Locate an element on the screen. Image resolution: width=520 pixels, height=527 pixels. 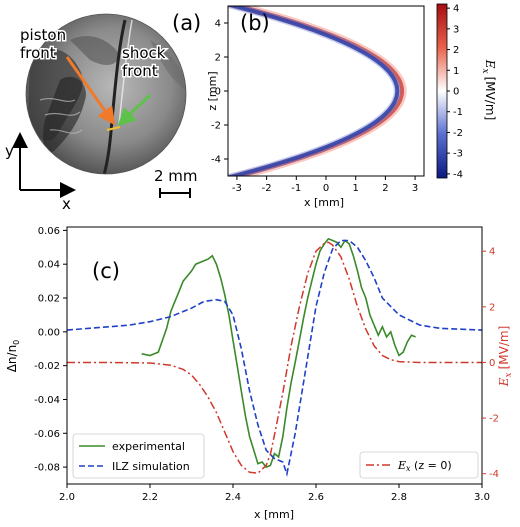
front-negative-layer is located at coordinates (314, 91).